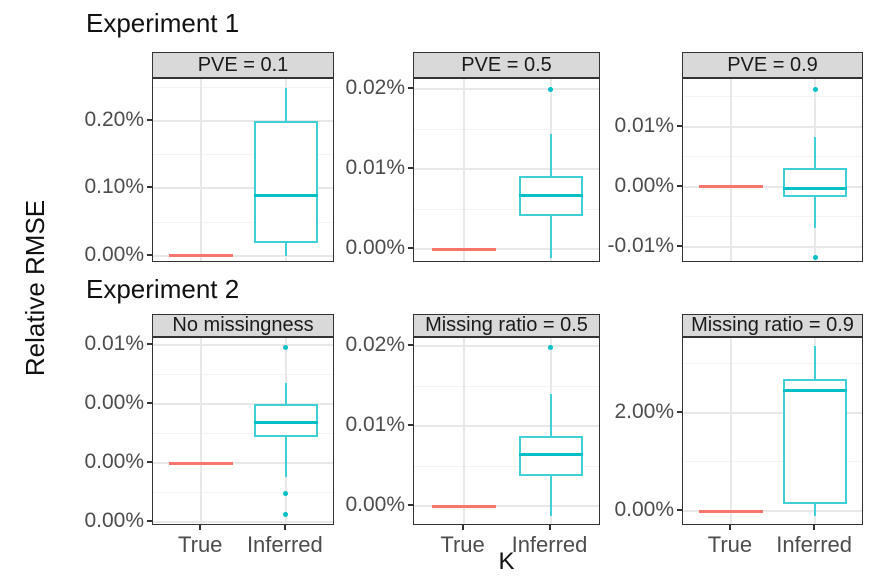 The height and width of the screenshot is (578, 872). Describe the element at coordinates (163, 289) in the screenshot. I see `experiment-2-title: Experiment 2` at that location.